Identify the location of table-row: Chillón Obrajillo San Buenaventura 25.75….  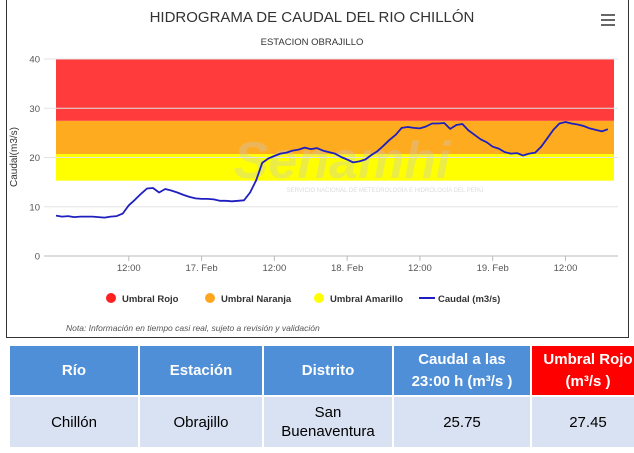
(322, 422).